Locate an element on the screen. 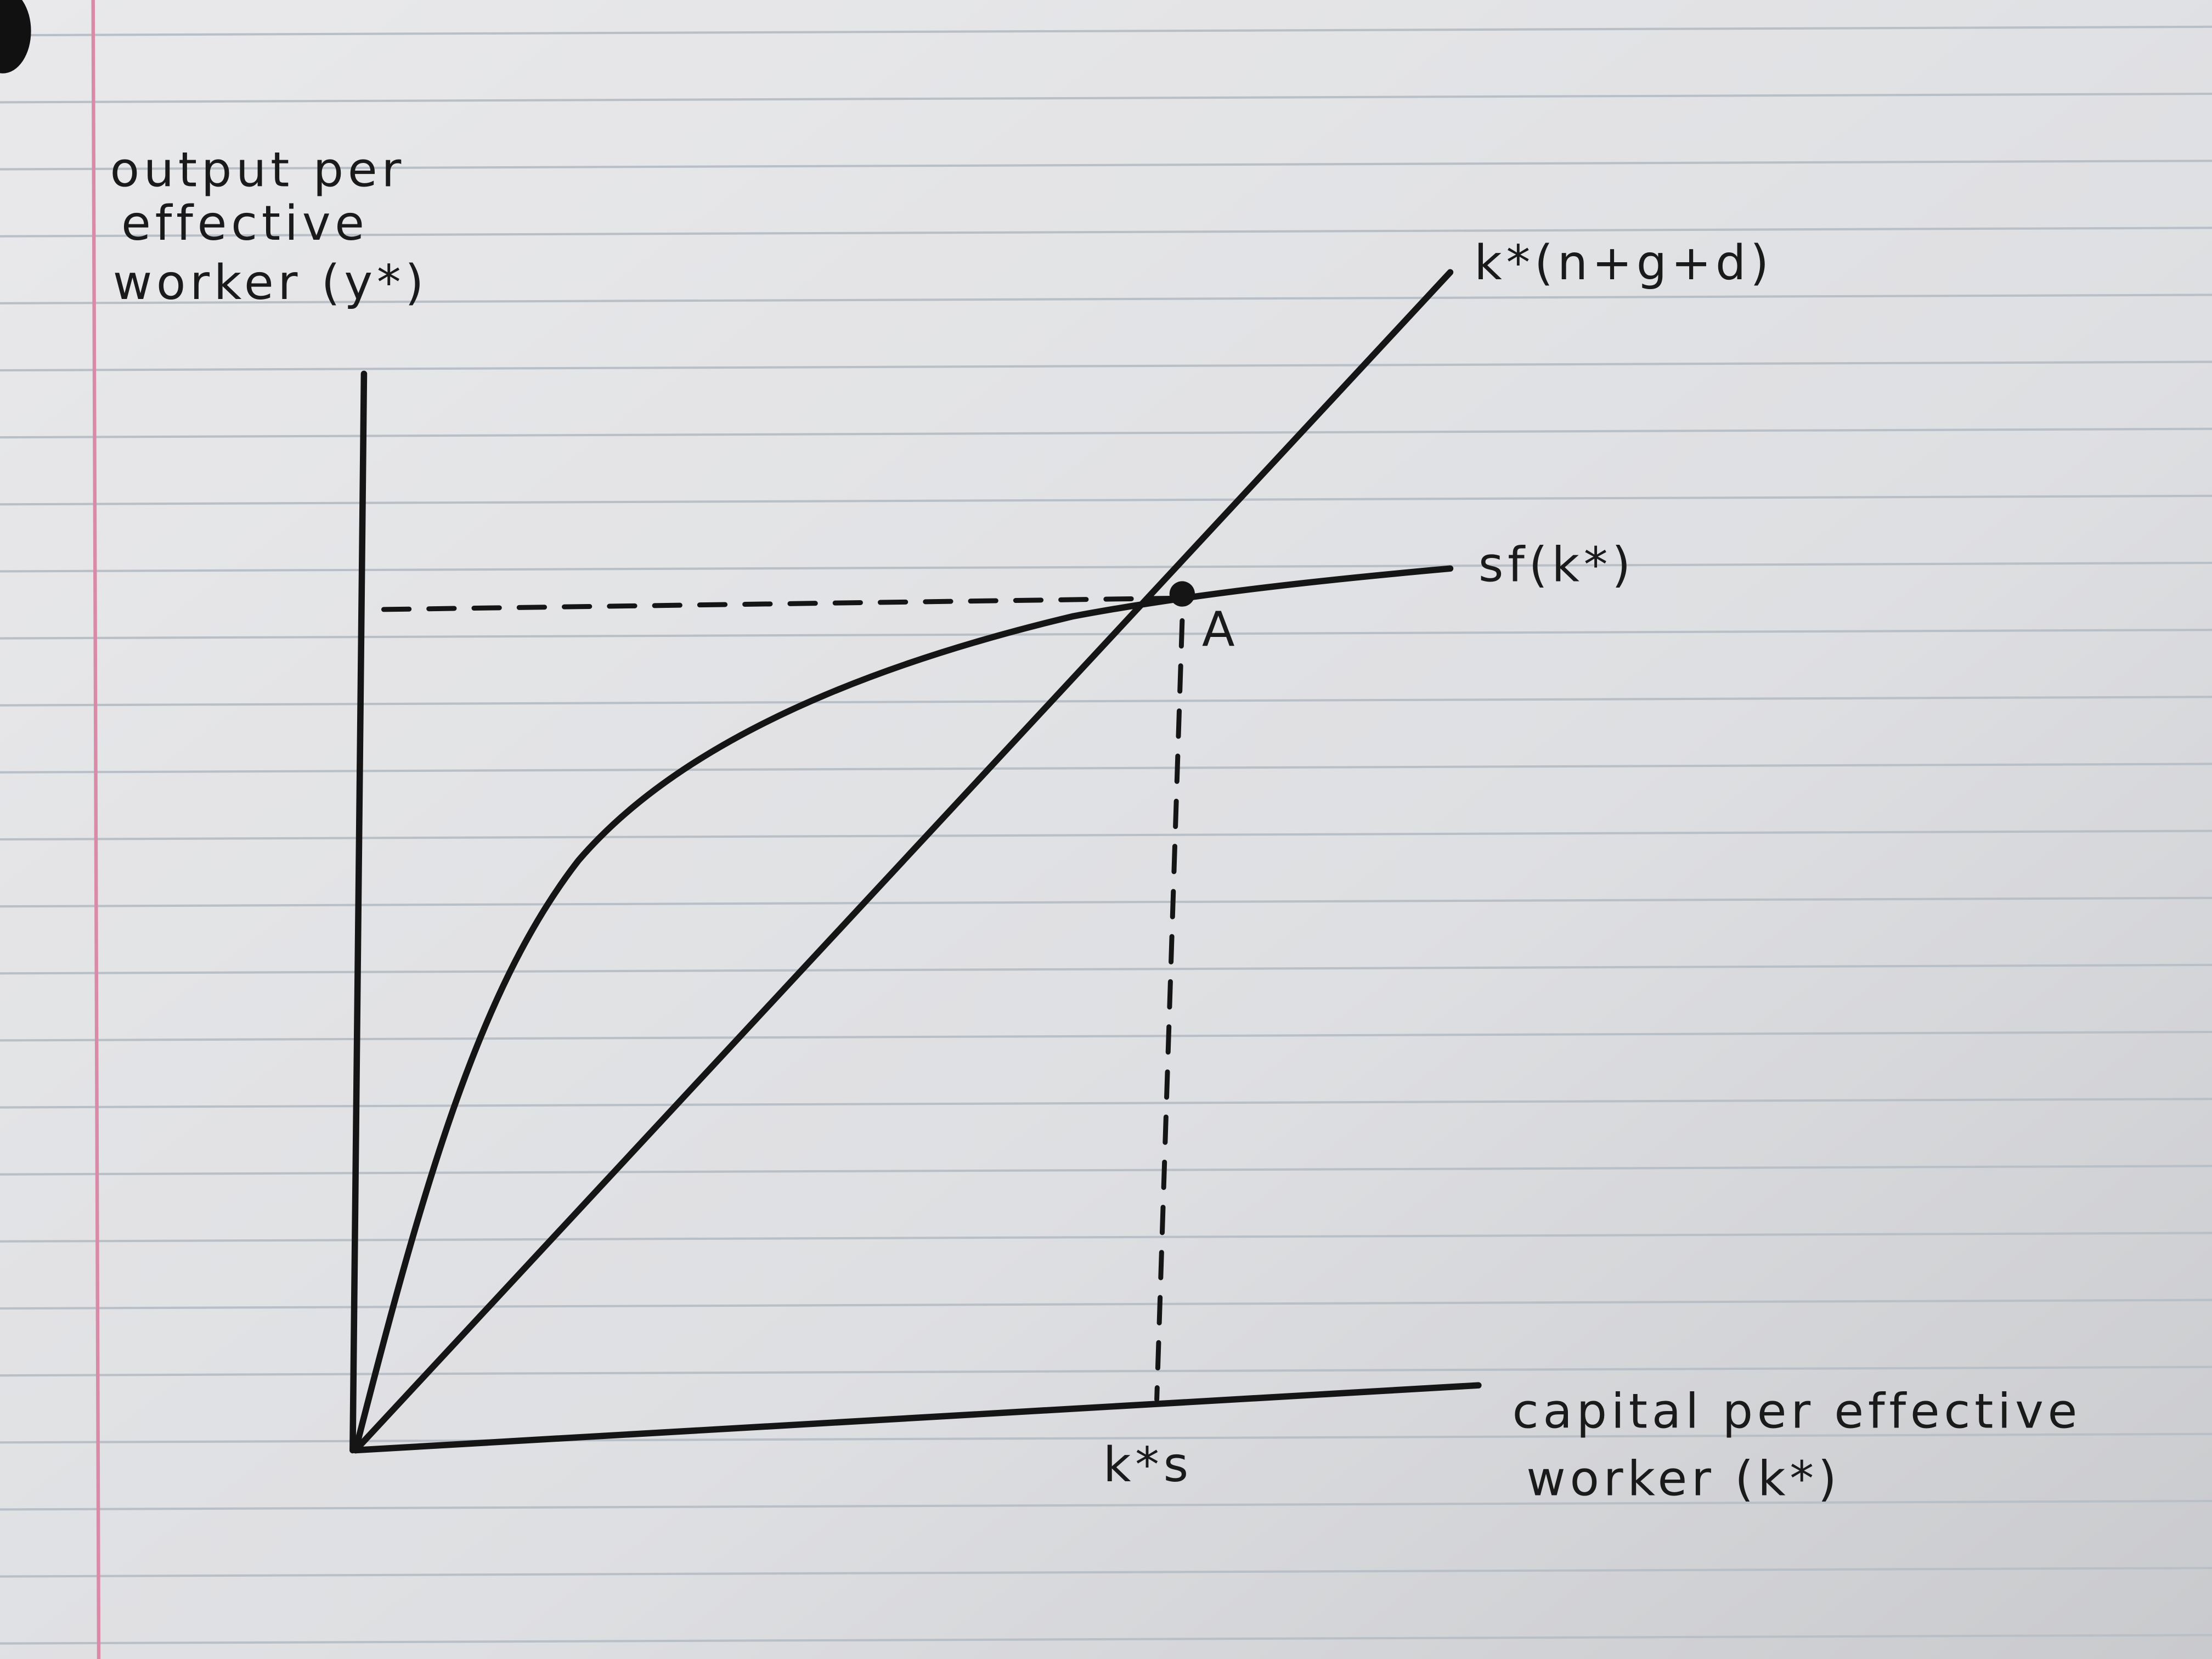 The image size is (2212, 1659). x-marker-label: k*s is located at coordinates (1148, 1465).